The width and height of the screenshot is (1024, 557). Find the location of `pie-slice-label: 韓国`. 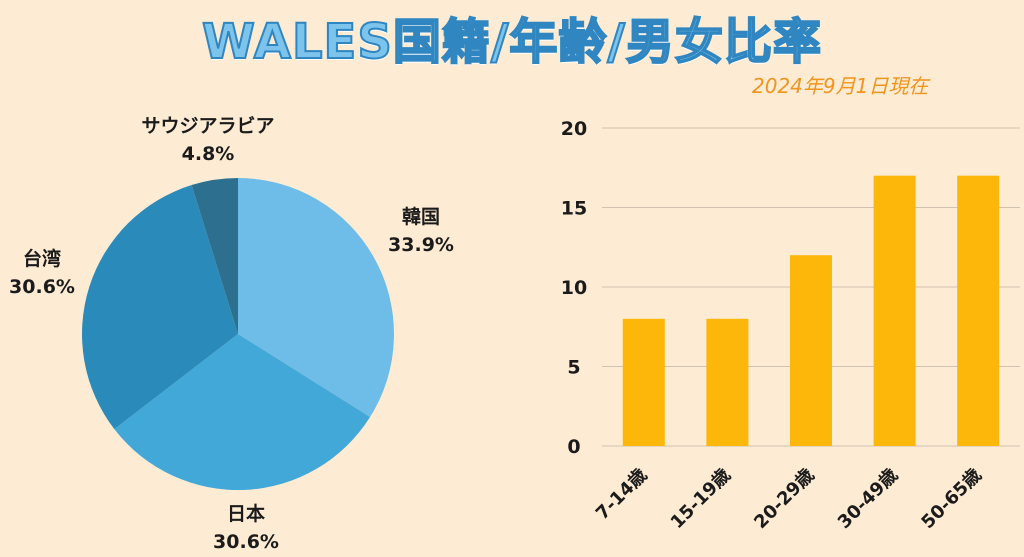

pie-slice-label: 韓国 is located at coordinates (421, 216).